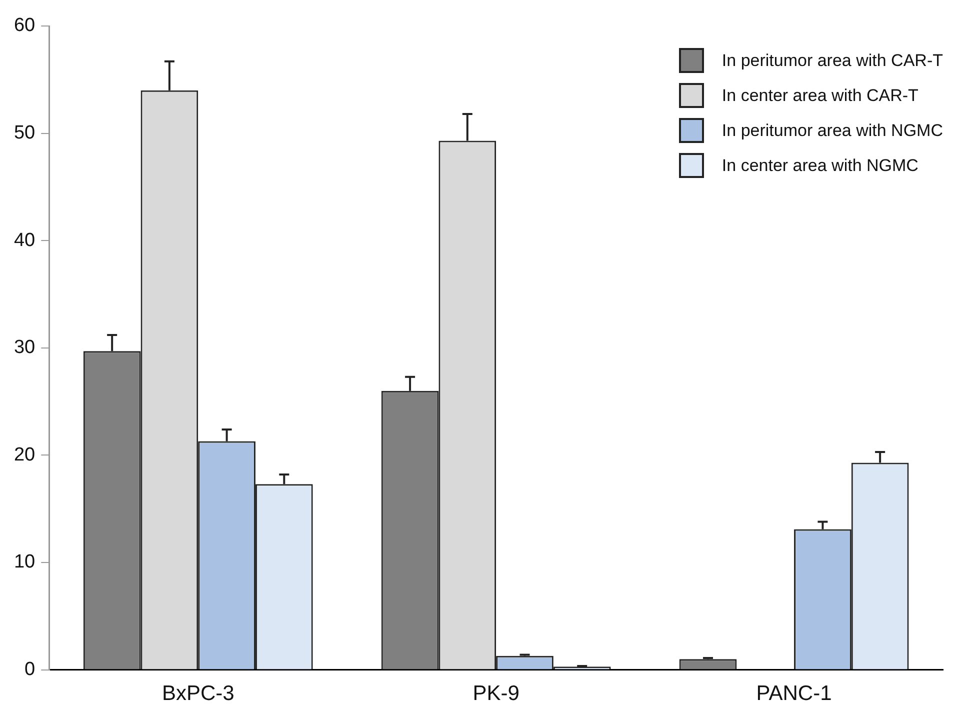 Image resolution: width=971 pixels, height=727 pixels. Describe the element at coordinates (25, 347) in the screenshot. I see `y-tick-label: 30` at that location.